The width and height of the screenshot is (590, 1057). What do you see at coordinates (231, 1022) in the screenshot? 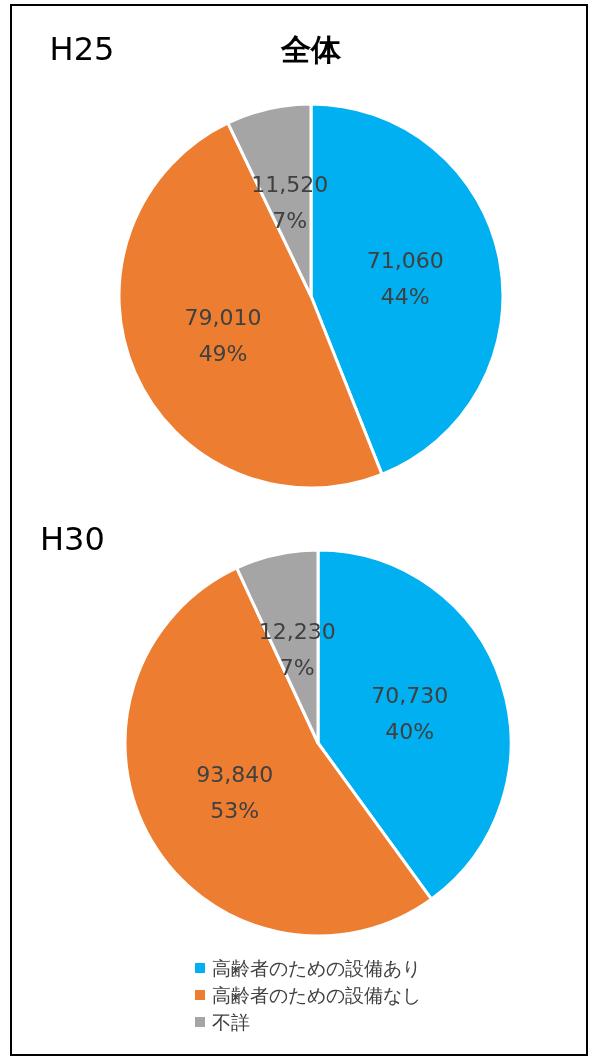
I see `legend-label: 不詳` at bounding box center [231, 1022].